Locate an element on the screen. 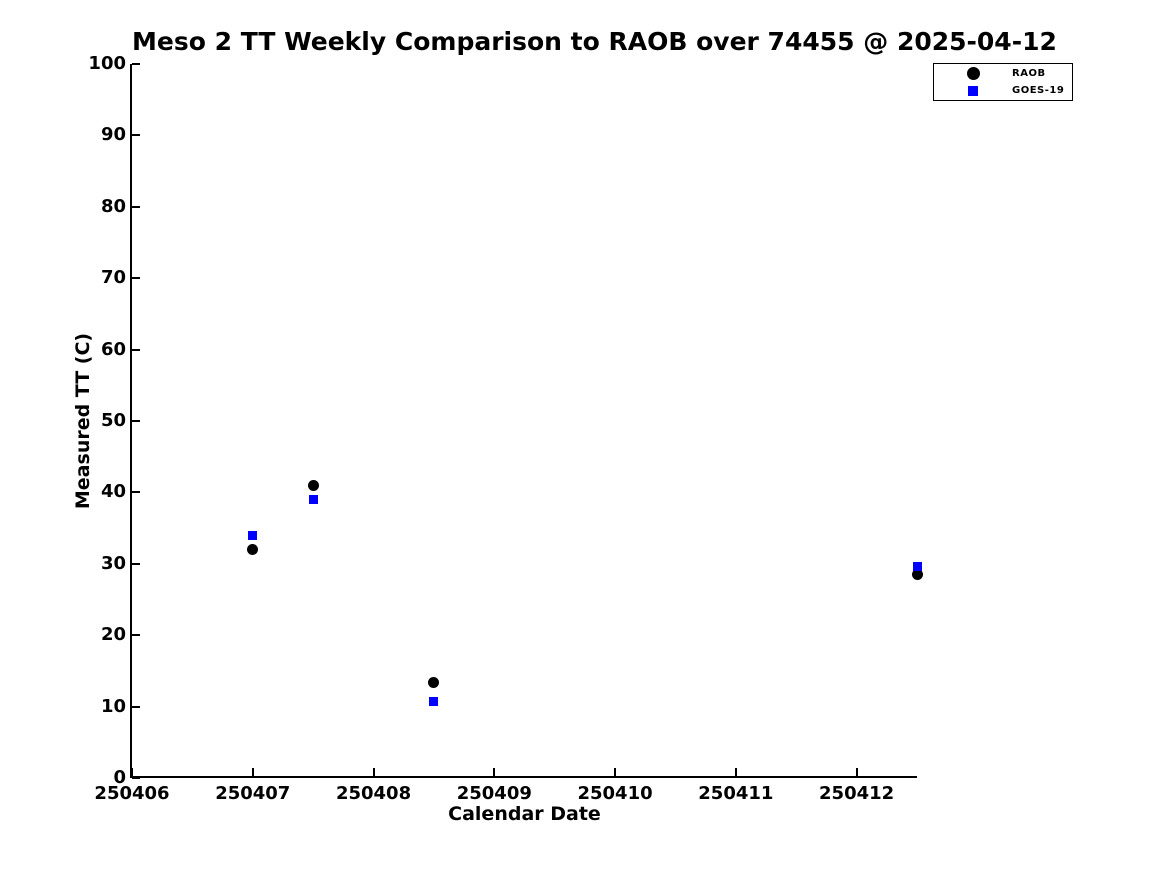 The image size is (1167, 875). y-tick-label: 40 is located at coordinates (113, 492).